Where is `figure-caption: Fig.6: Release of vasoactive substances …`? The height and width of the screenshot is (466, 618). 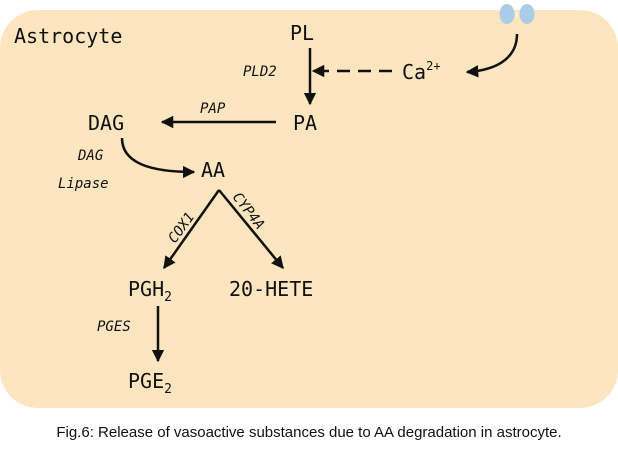
figure-caption: Fig.6: Release of vasoactive substances … is located at coordinates (309, 432).